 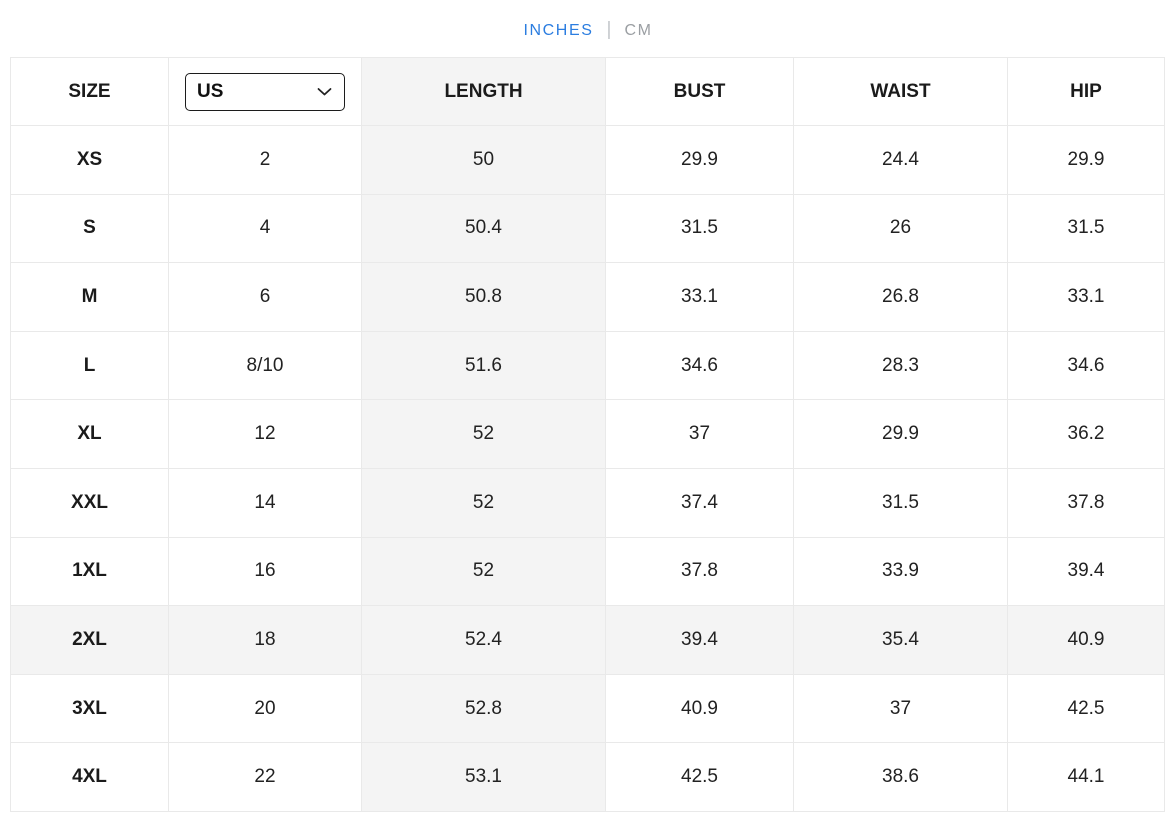 I want to click on table-row-1xl: 1XL 16 52 37.8 33.9 39.4, so click(x=587, y=571).